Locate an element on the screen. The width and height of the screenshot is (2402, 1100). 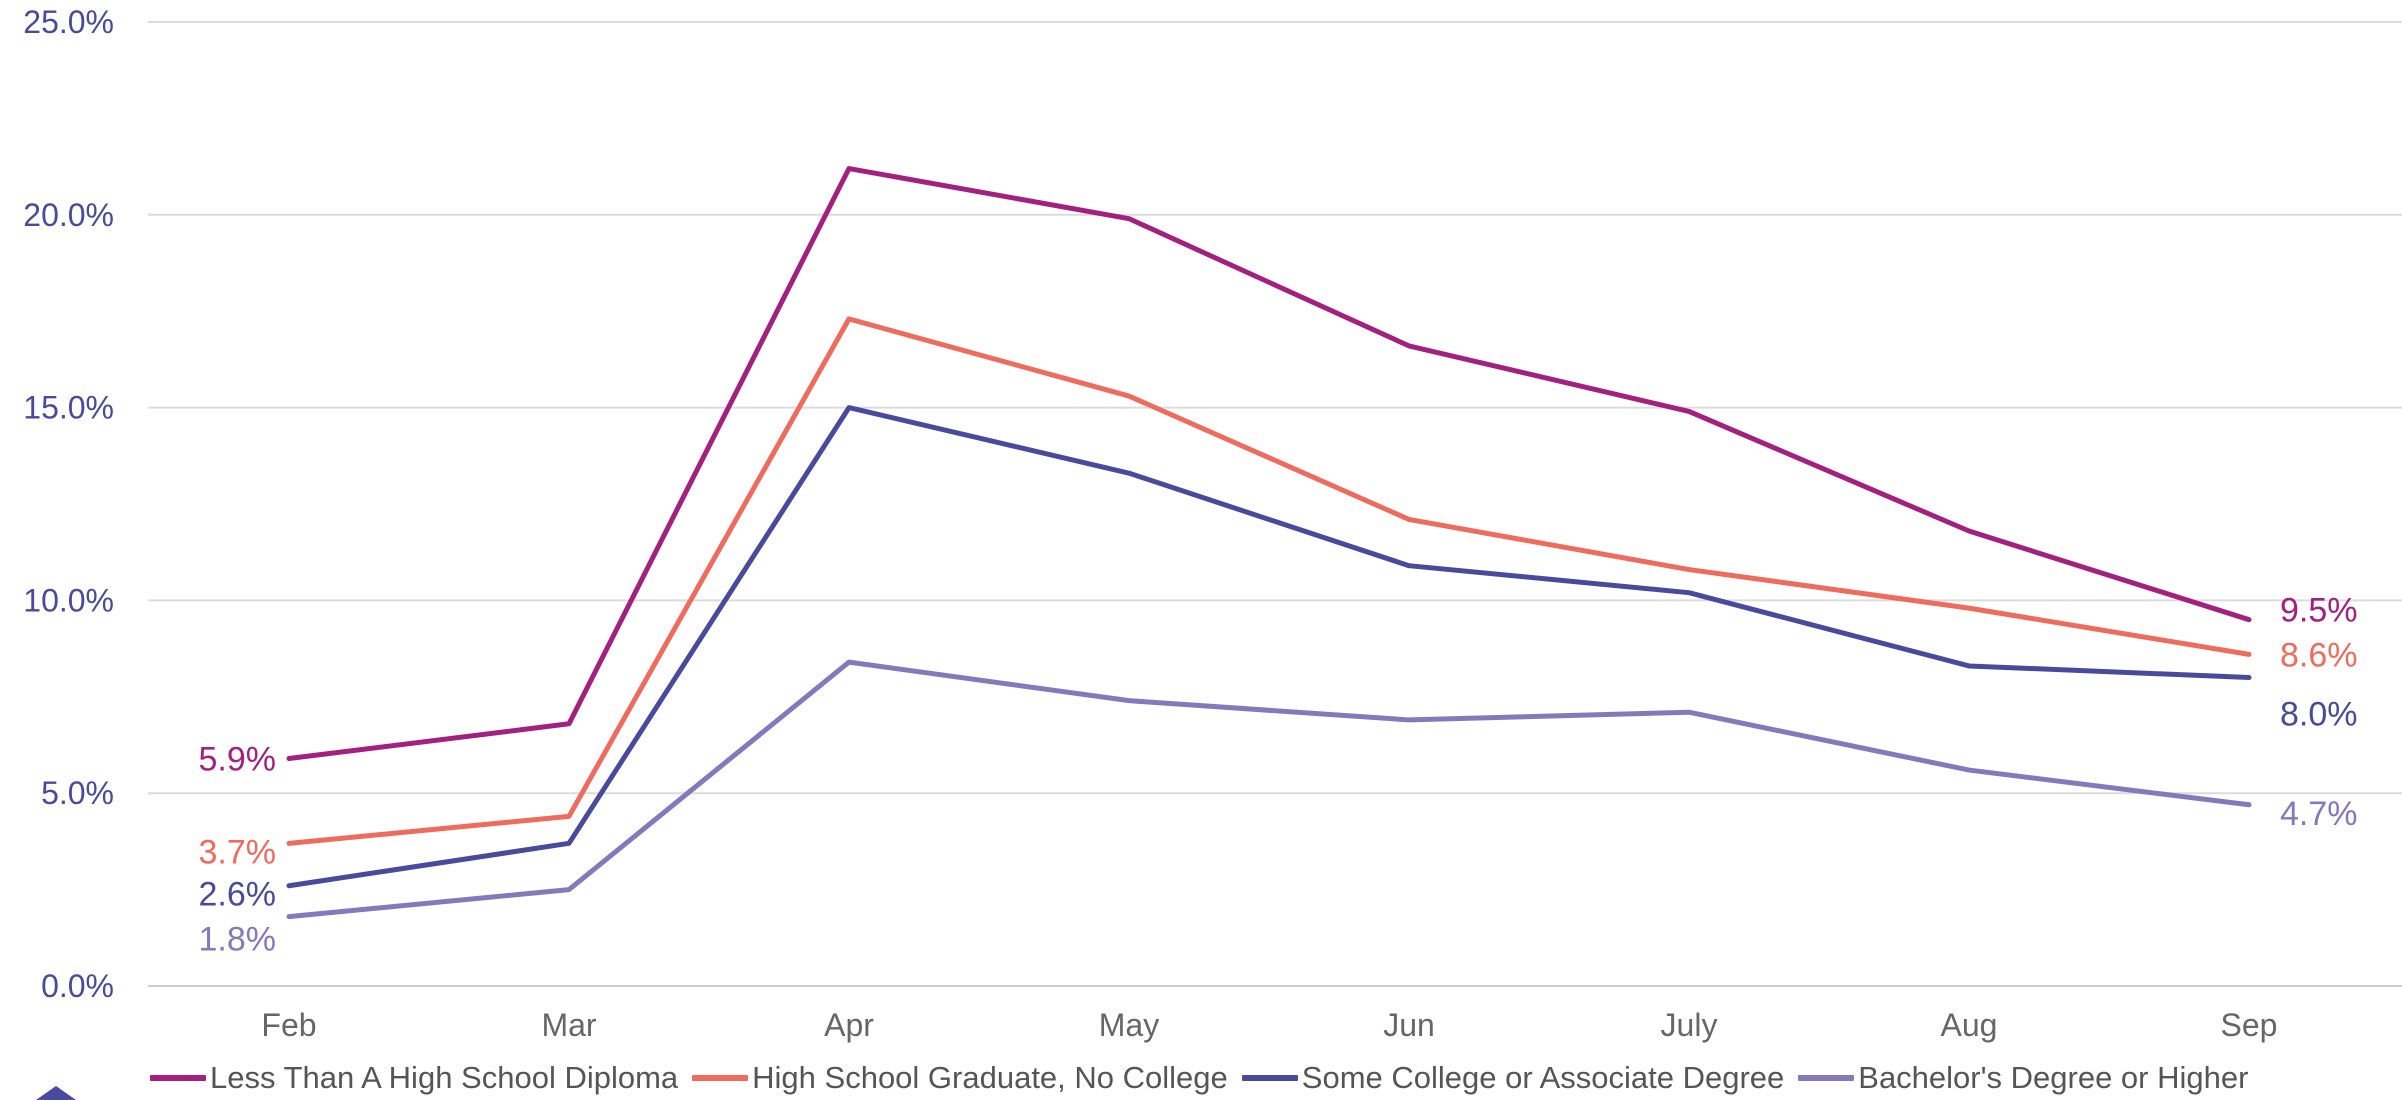
legend-item: Some College or Associate Degree is located at coordinates (1513, 1078).